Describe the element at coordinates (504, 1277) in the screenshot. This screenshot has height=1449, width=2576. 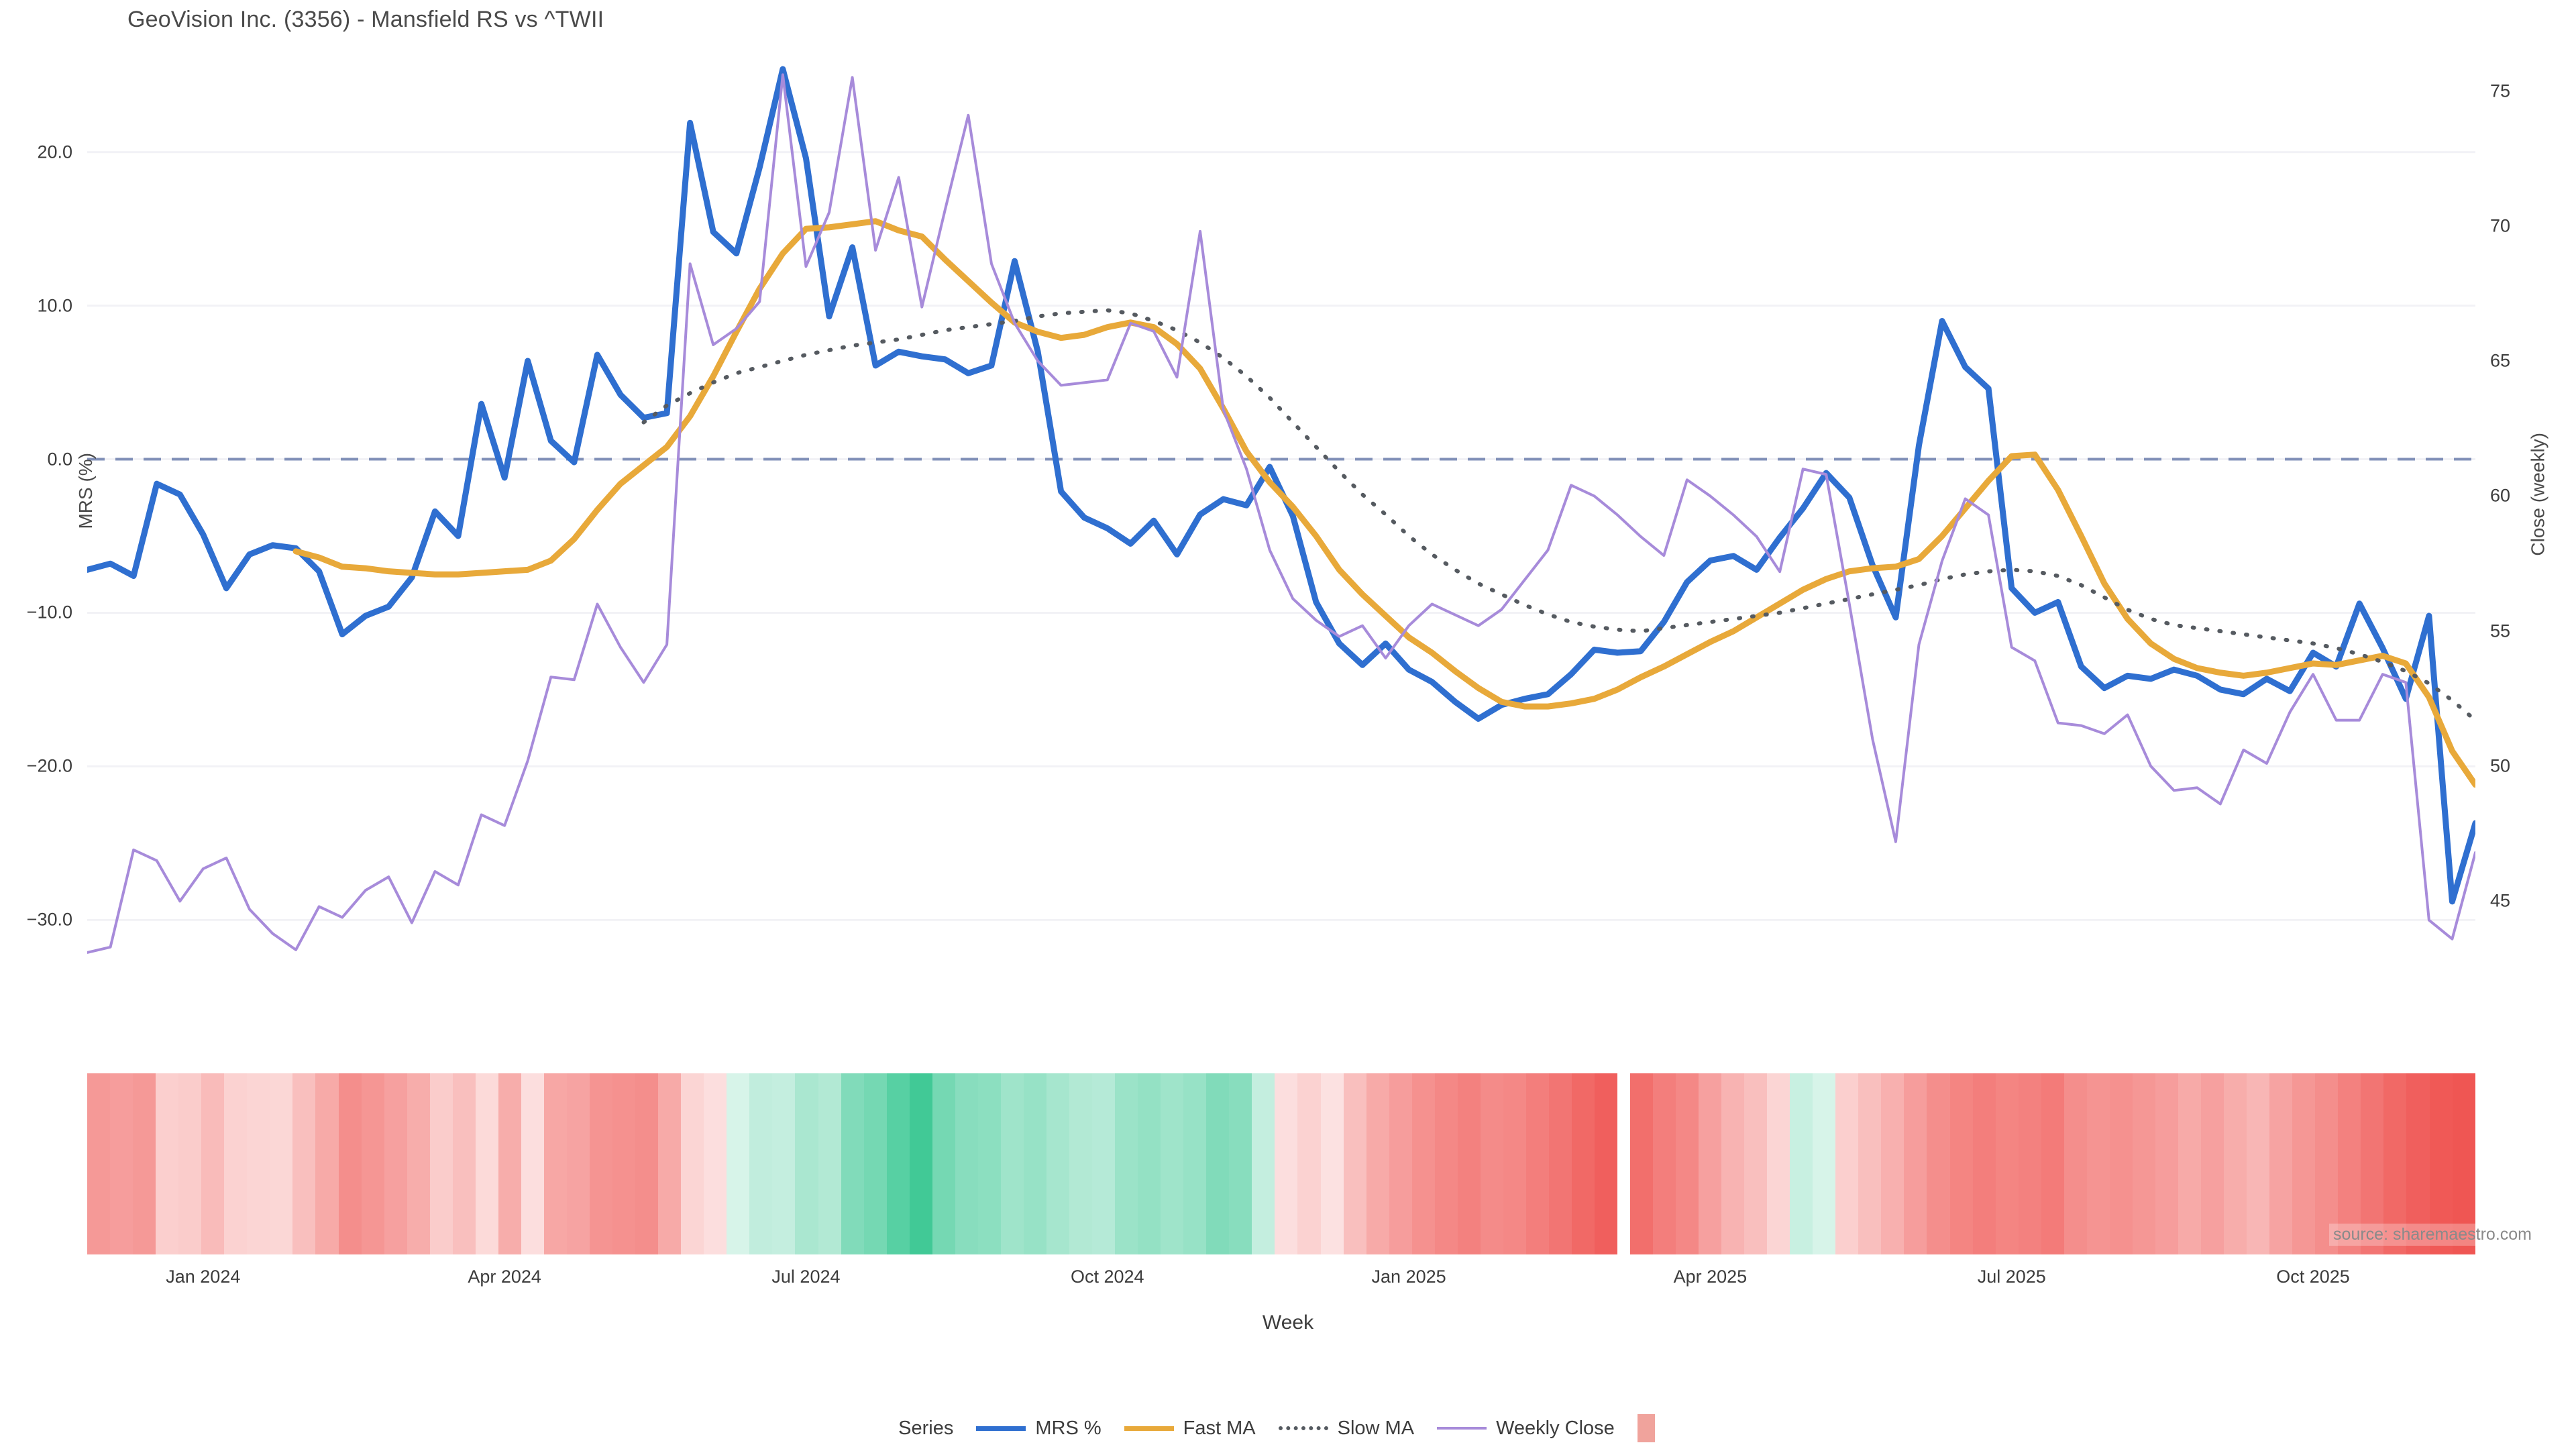
I see `x-axis-tick-label: Apr 2024` at that location.